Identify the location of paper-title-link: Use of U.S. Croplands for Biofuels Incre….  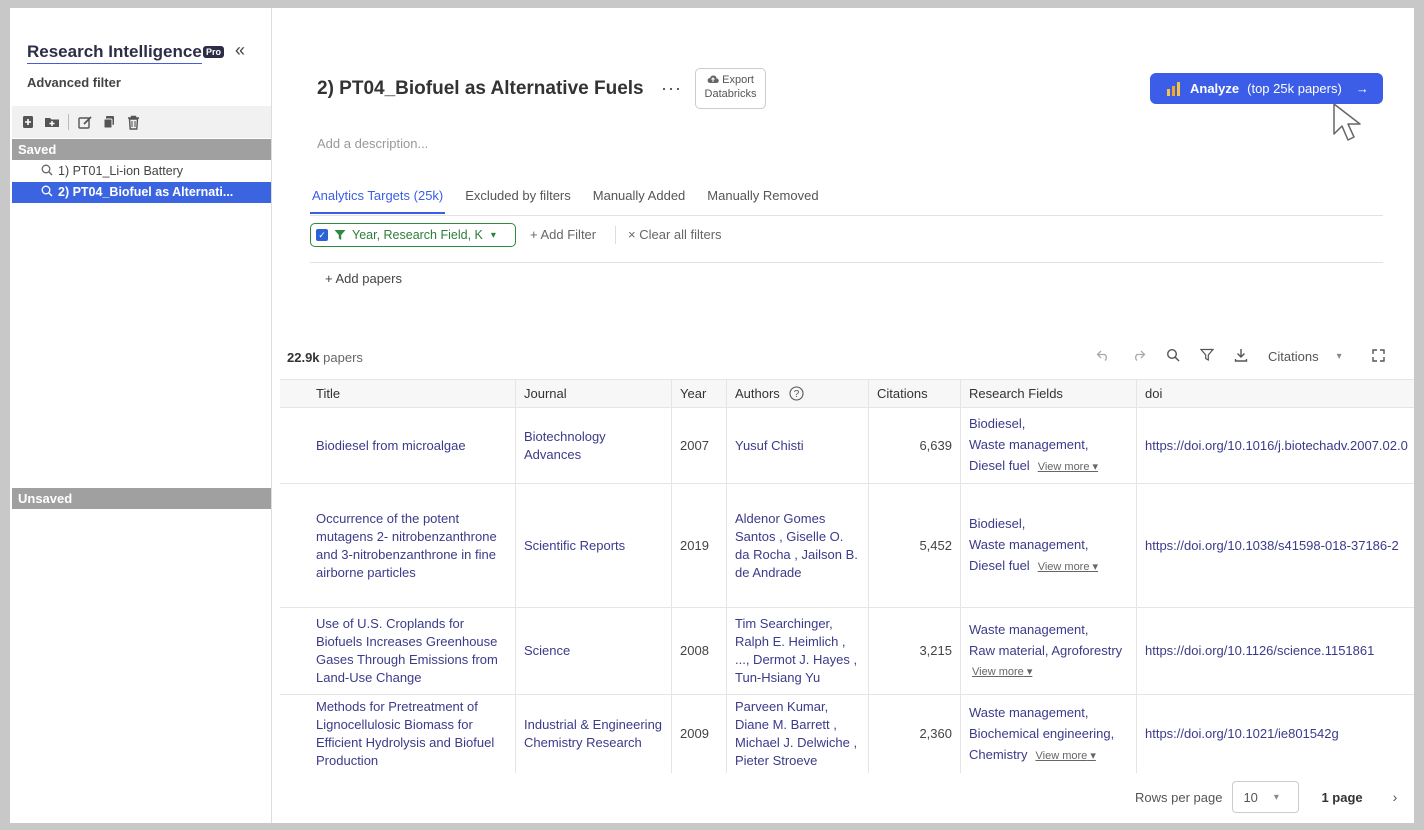
(398, 651).